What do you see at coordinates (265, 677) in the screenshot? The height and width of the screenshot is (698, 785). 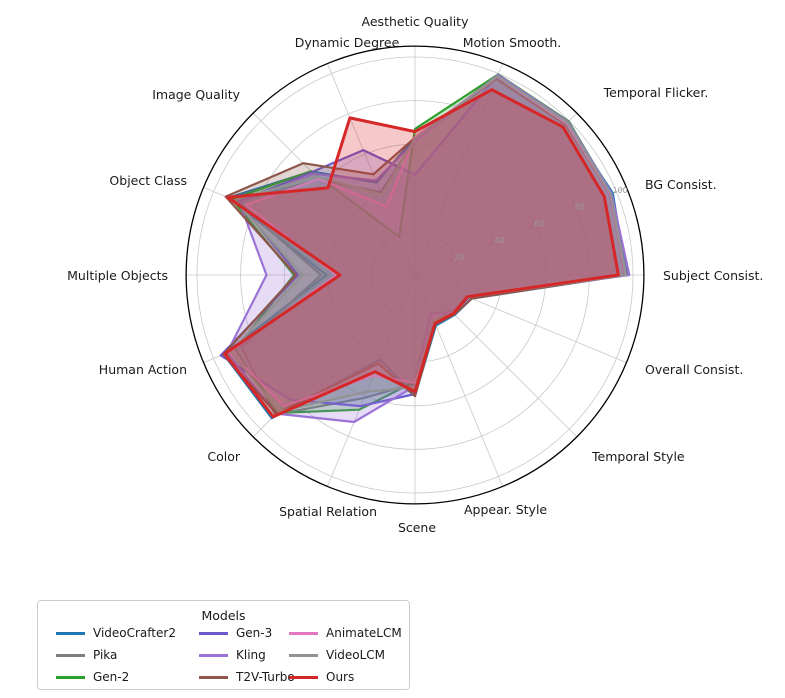 I see `legend-item-label: T2V-Turbo` at bounding box center [265, 677].